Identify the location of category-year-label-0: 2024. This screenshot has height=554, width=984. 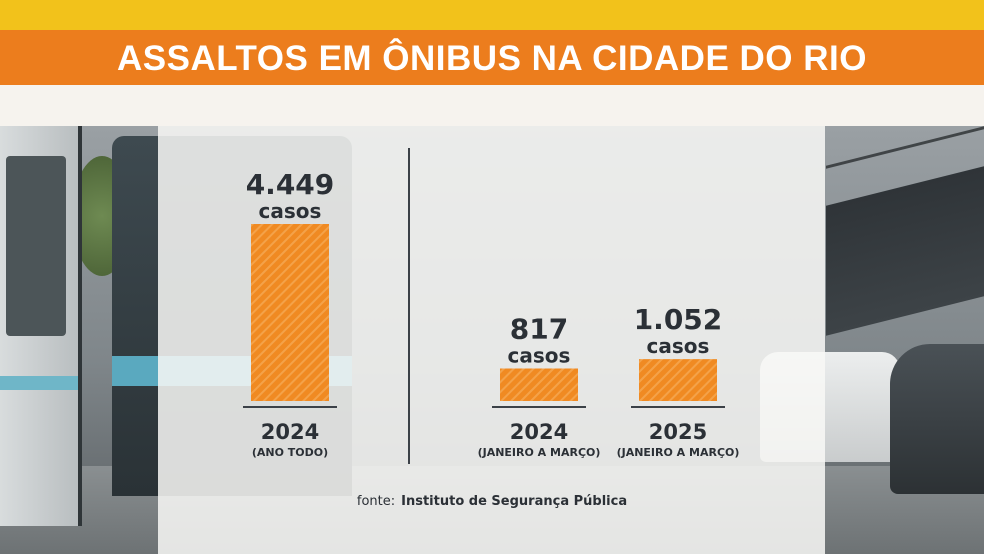
(290, 432).